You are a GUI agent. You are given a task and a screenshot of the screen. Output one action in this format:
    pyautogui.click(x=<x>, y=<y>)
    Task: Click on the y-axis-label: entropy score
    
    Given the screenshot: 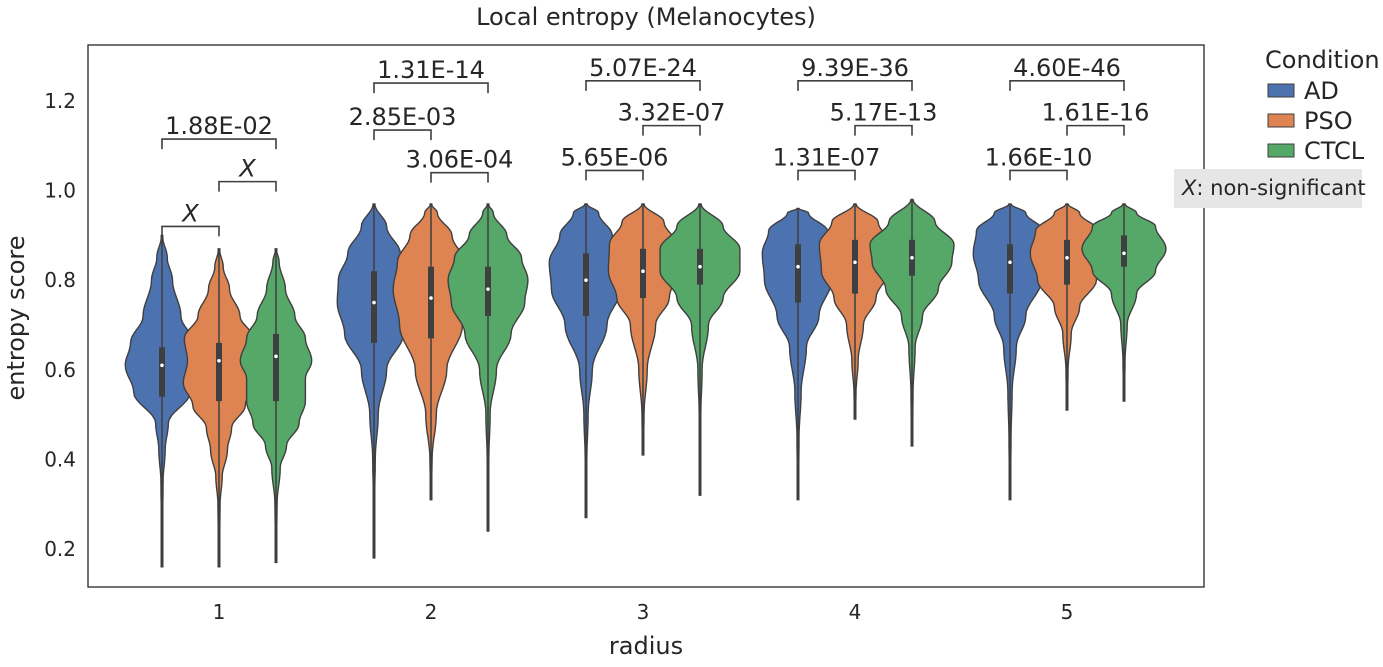 What is the action you would take?
    pyautogui.click(x=16, y=318)
    